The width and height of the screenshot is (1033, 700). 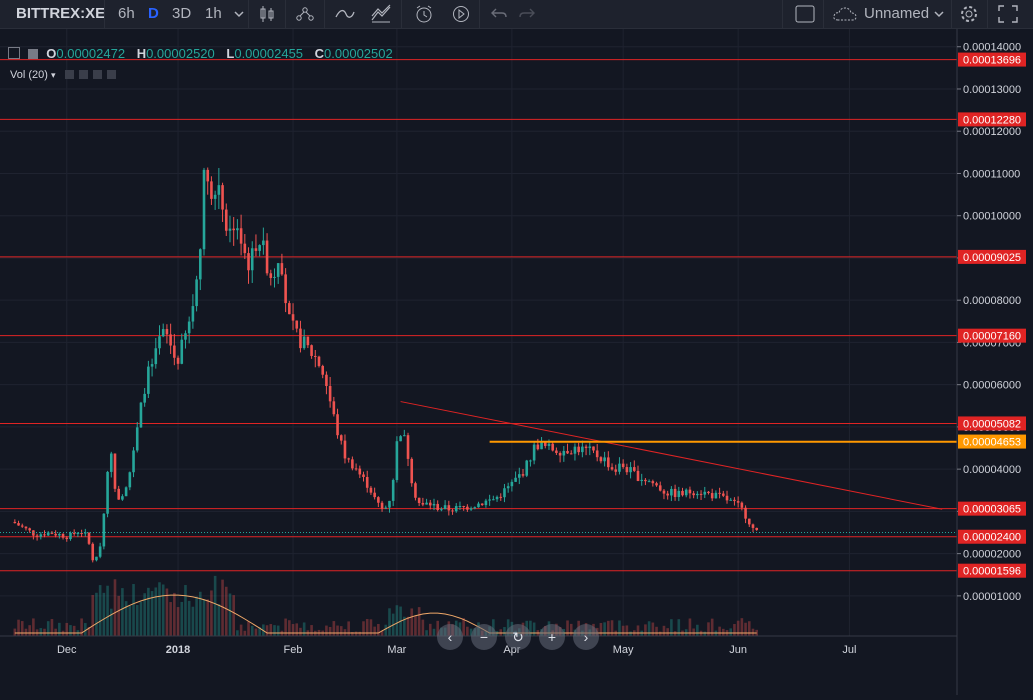 I want to click on square-icon, so click(x=805, y=14).